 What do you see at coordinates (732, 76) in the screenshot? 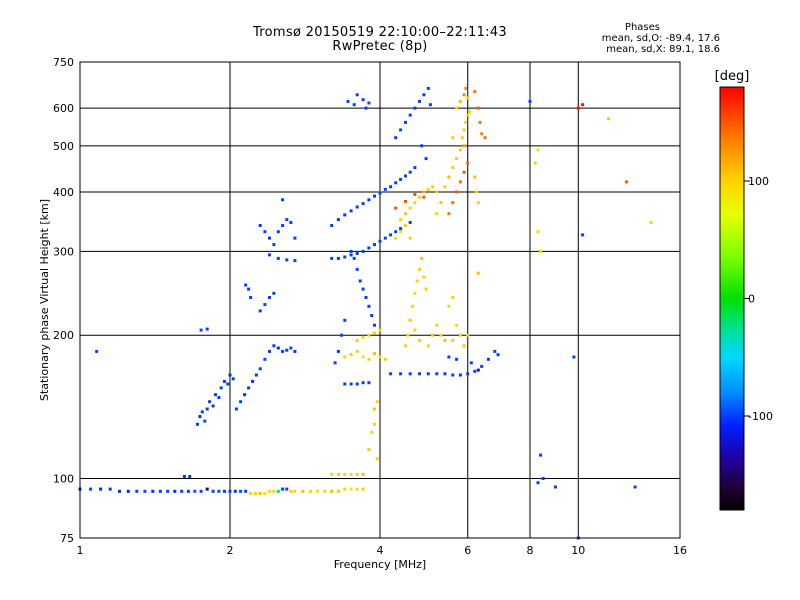
I see `colorbar-unit: [deg]` at bounding box center [732, 76].